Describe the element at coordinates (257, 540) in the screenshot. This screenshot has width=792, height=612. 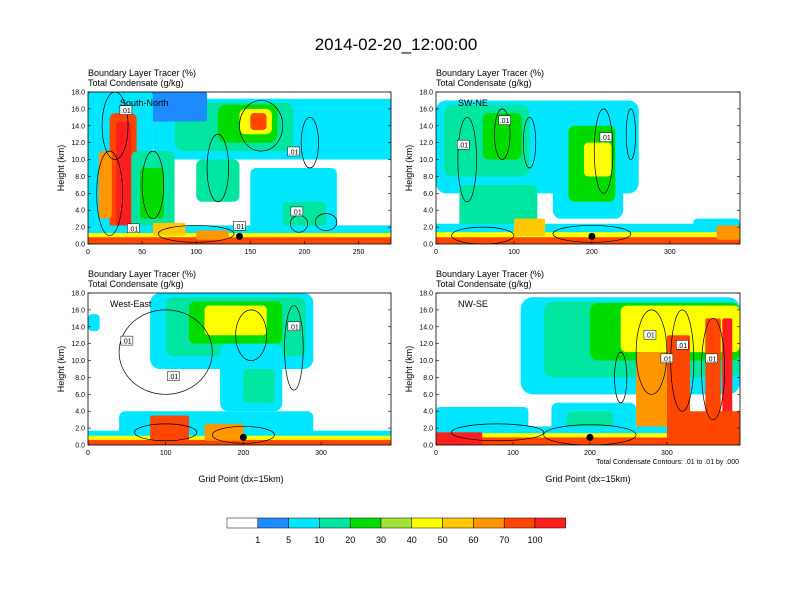
I see `colorbar-label: 1` at that location.